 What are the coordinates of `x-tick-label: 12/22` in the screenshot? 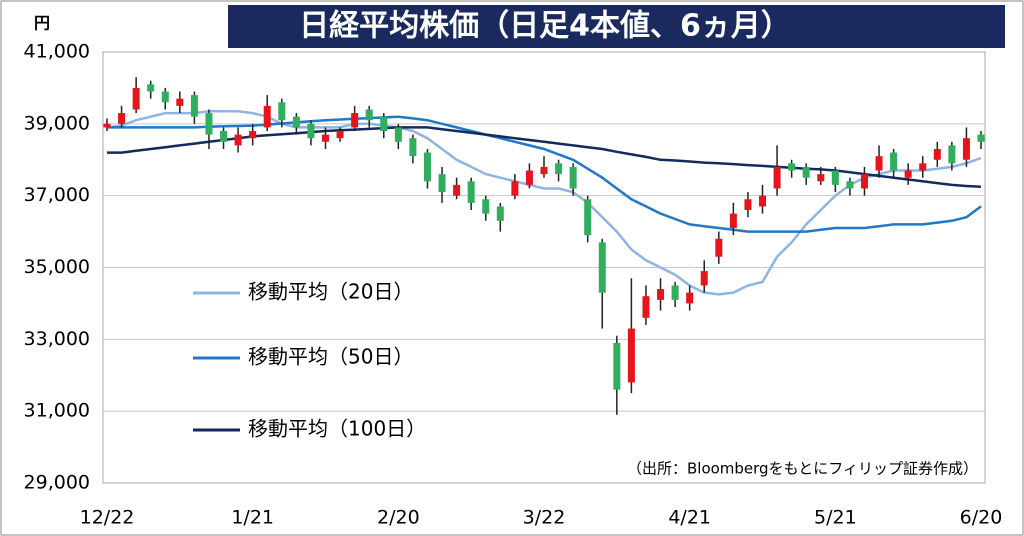 It's located at (107, 518).